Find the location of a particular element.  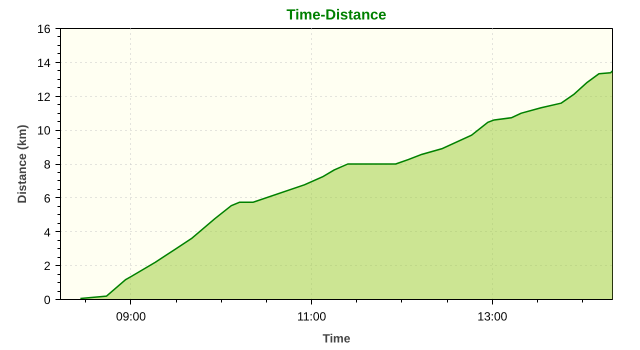

y-tick-label: 8 is located at coordinates (47, 165).